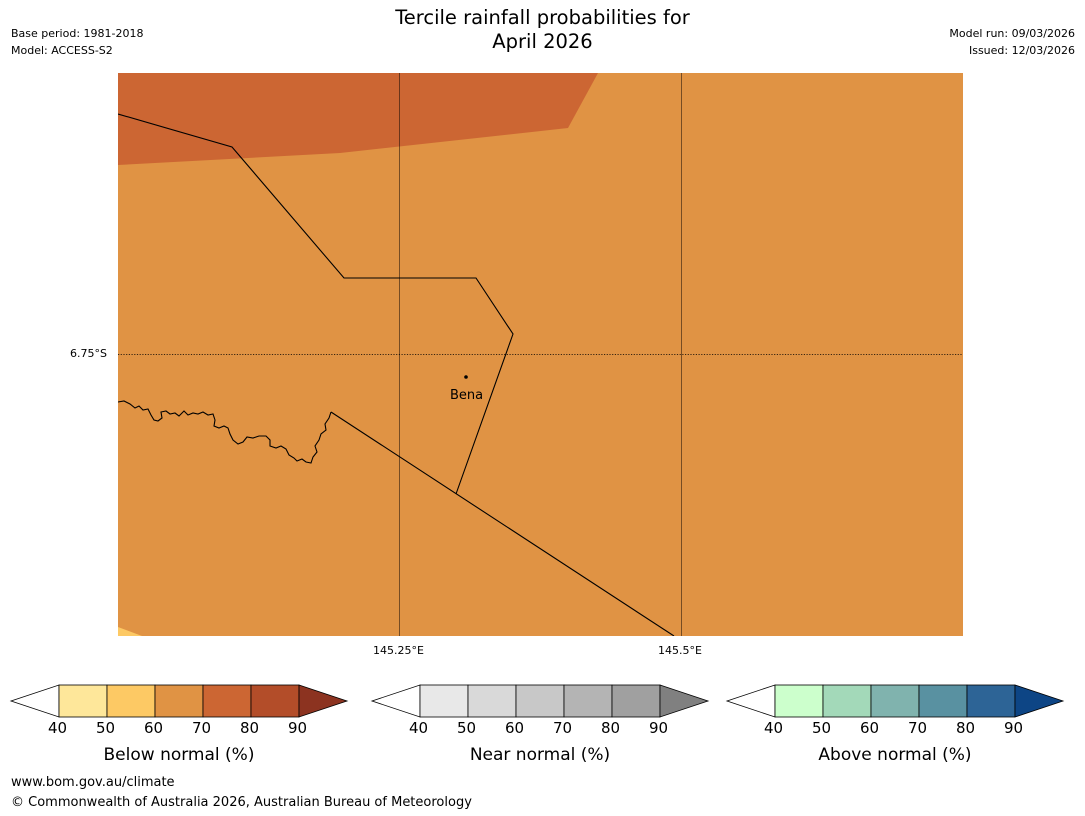 The height and width of the screenshot is (816, 1085). I want to click on colorbar-label: Below normal (%), so click(179, 755).